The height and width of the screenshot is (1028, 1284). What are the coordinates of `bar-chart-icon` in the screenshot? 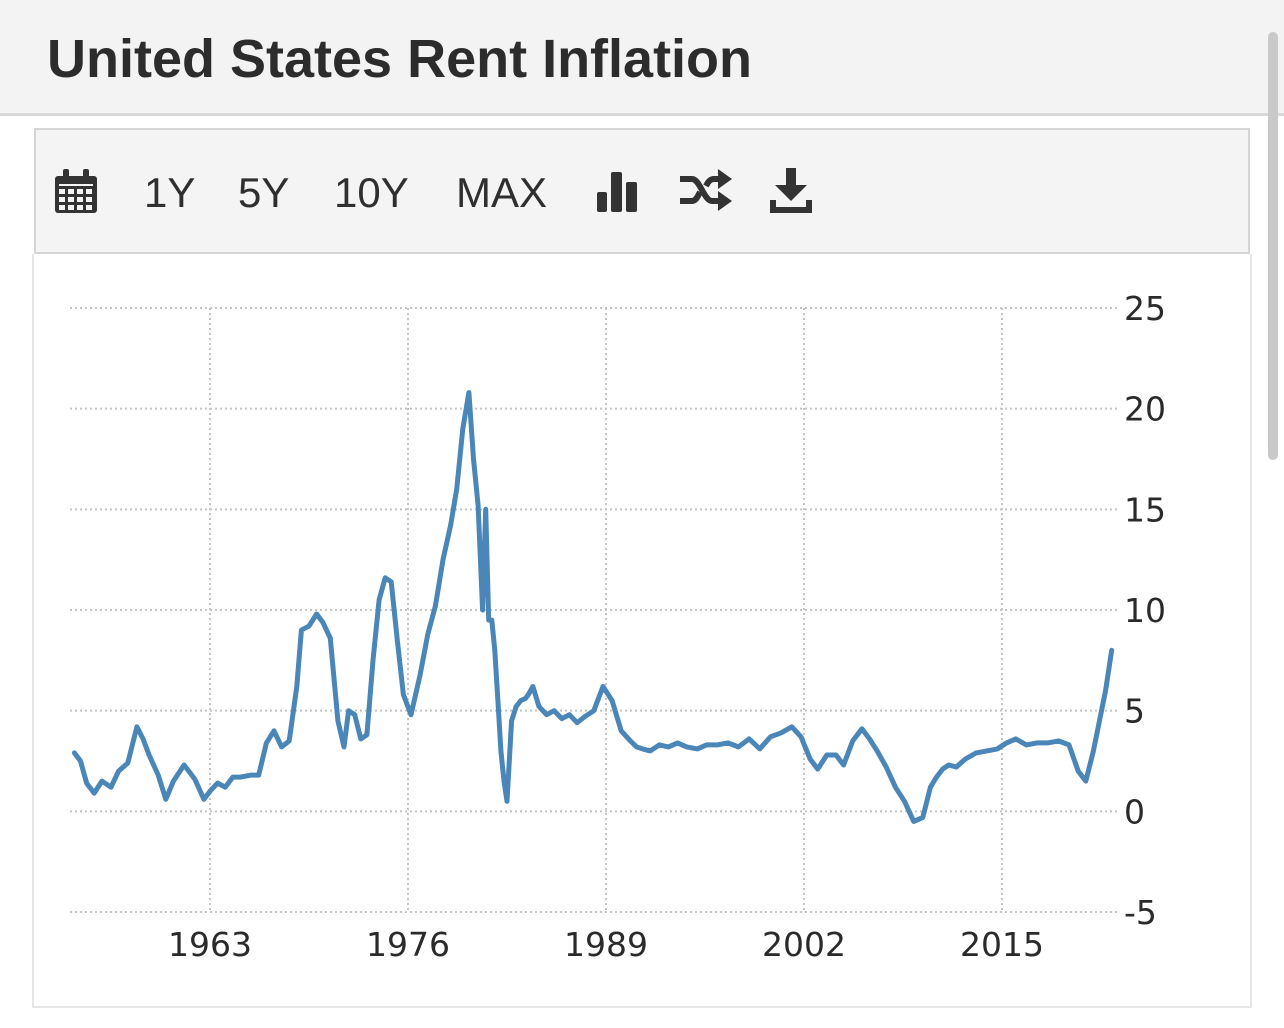 It's located at (618, 193).